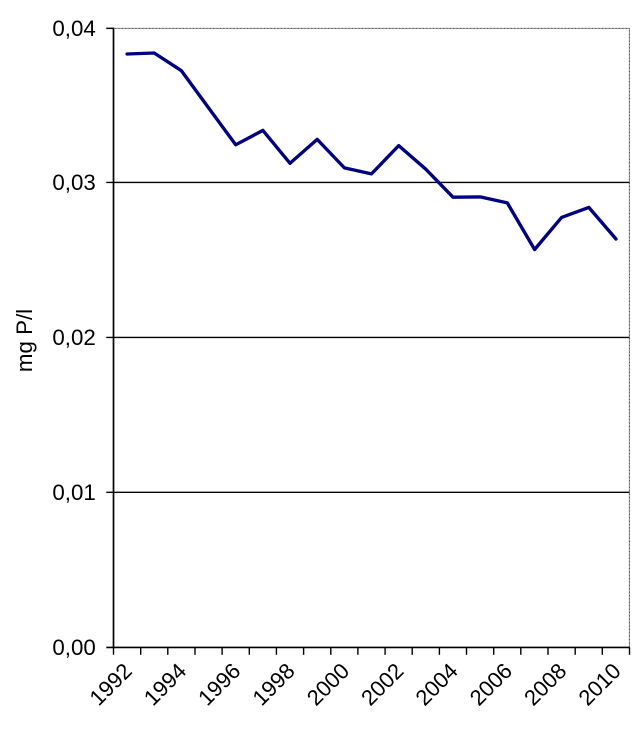 This screenshot has height=735, width=639. Describe the element at coordinates (73, 28) in the screenshot. I see `svg-text: 0,04` at that location.